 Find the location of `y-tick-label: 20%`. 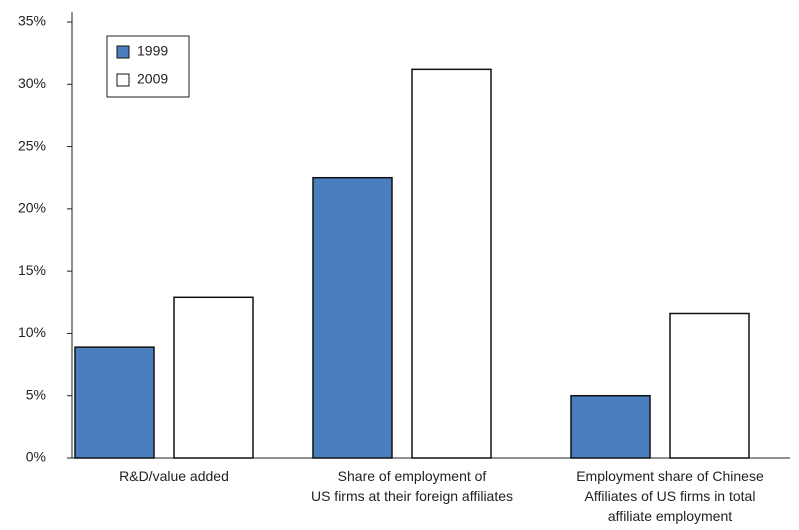

y-tick-label: 20% is located at coordinates (32, 208).